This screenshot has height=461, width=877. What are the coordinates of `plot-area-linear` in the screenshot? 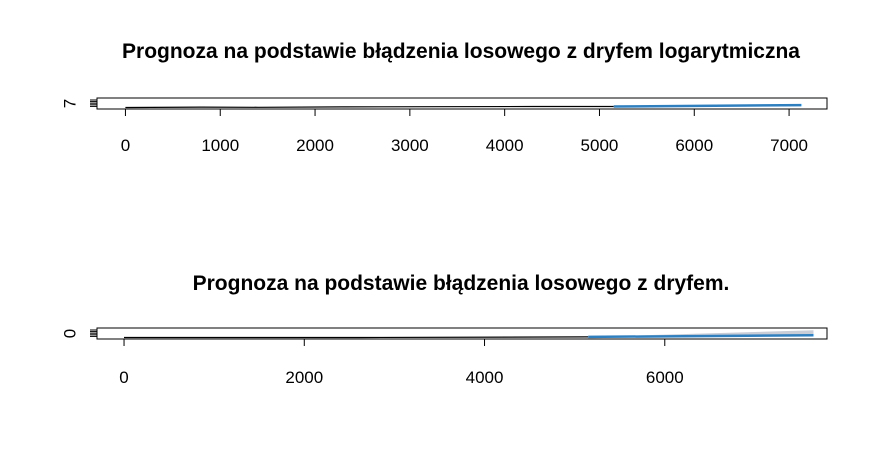 It's located at (469, 334).